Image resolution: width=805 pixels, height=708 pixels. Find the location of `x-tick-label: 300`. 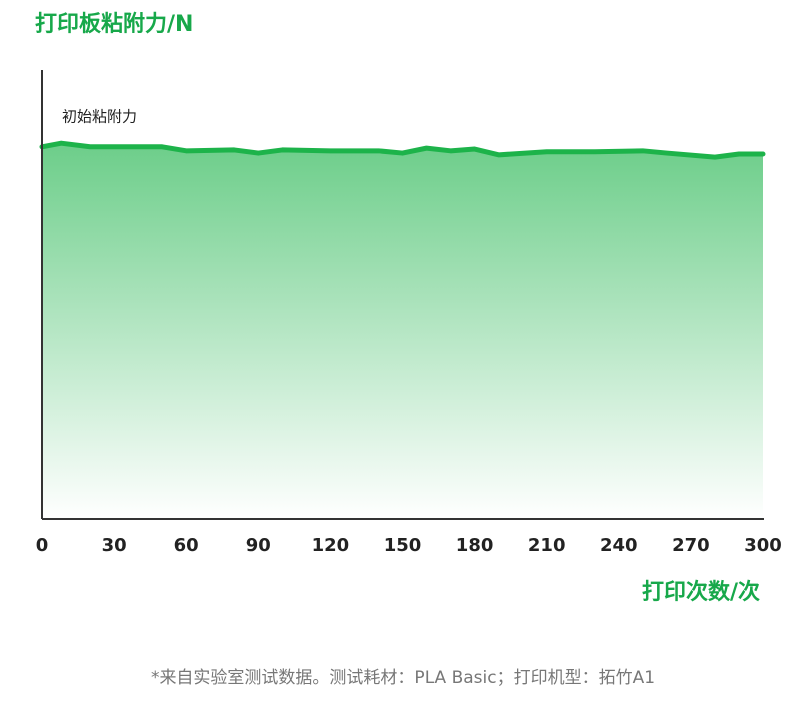

x-tick-label: 300 is located at coordinates (763, 545).